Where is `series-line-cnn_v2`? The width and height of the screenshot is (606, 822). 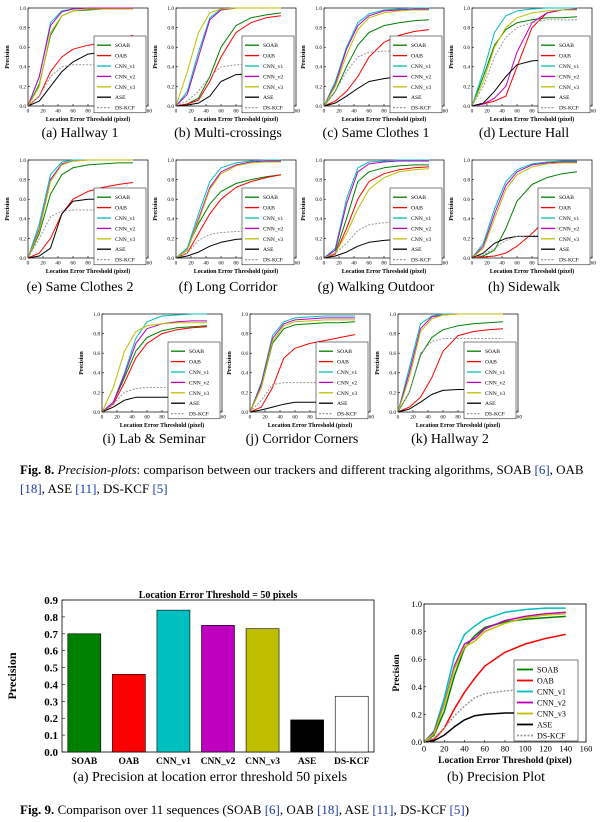 series-line-cnn_v2 is located at coordinates (302, 365).